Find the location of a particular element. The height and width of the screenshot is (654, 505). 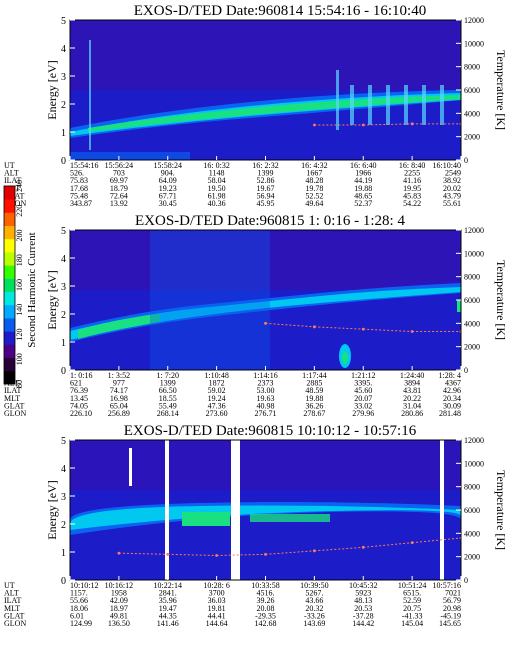

table-cell: 40.98 is located at coordinates (266, 405).